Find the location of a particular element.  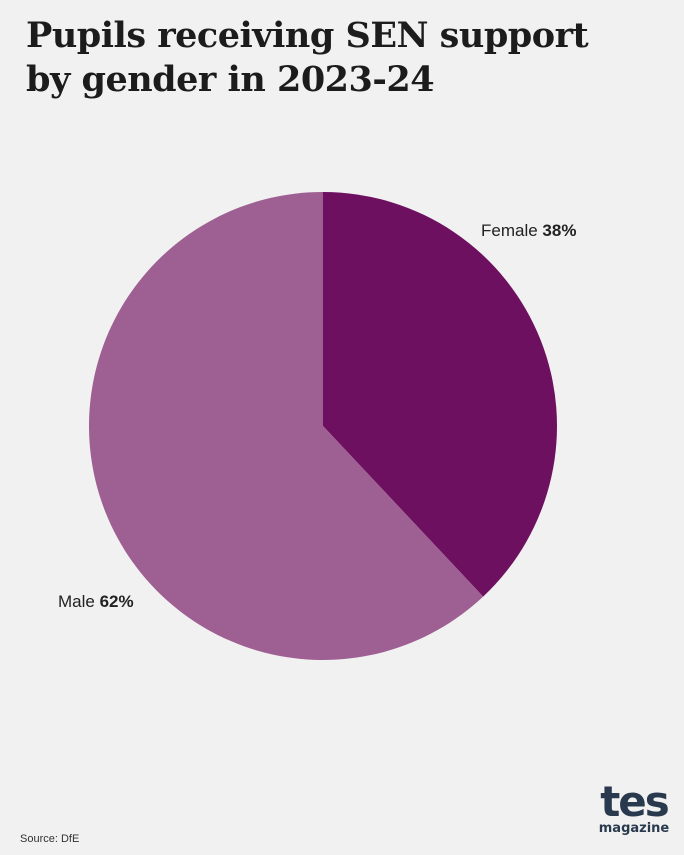

tes-magazine-logo: tes magazine is located at coordinates (634, 806).